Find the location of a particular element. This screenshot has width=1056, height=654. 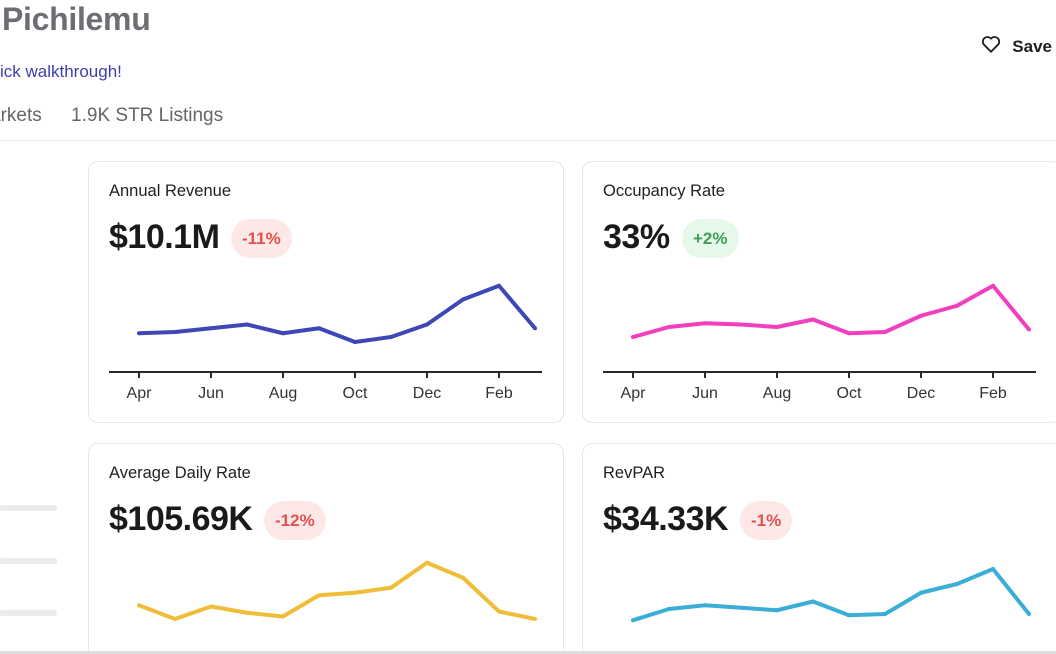

walkthrough-link: ick walkthrough! is located at coordinates (61, 71).